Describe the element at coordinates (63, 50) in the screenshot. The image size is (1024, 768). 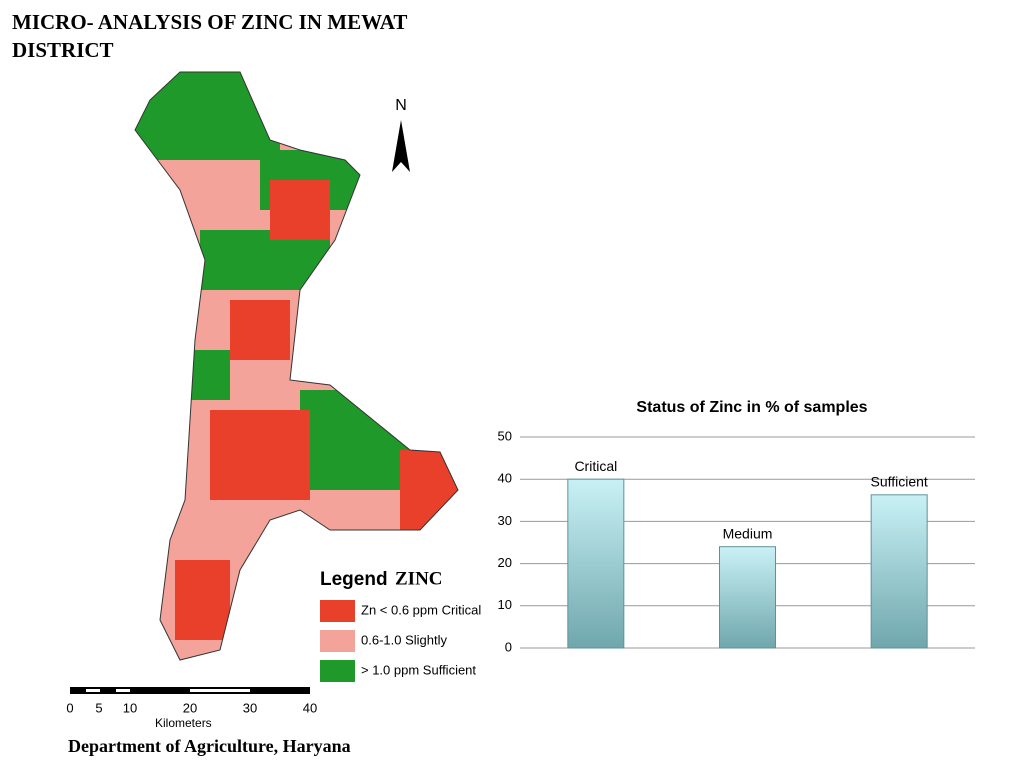
I see `title-line: DISTRICT` at that location.